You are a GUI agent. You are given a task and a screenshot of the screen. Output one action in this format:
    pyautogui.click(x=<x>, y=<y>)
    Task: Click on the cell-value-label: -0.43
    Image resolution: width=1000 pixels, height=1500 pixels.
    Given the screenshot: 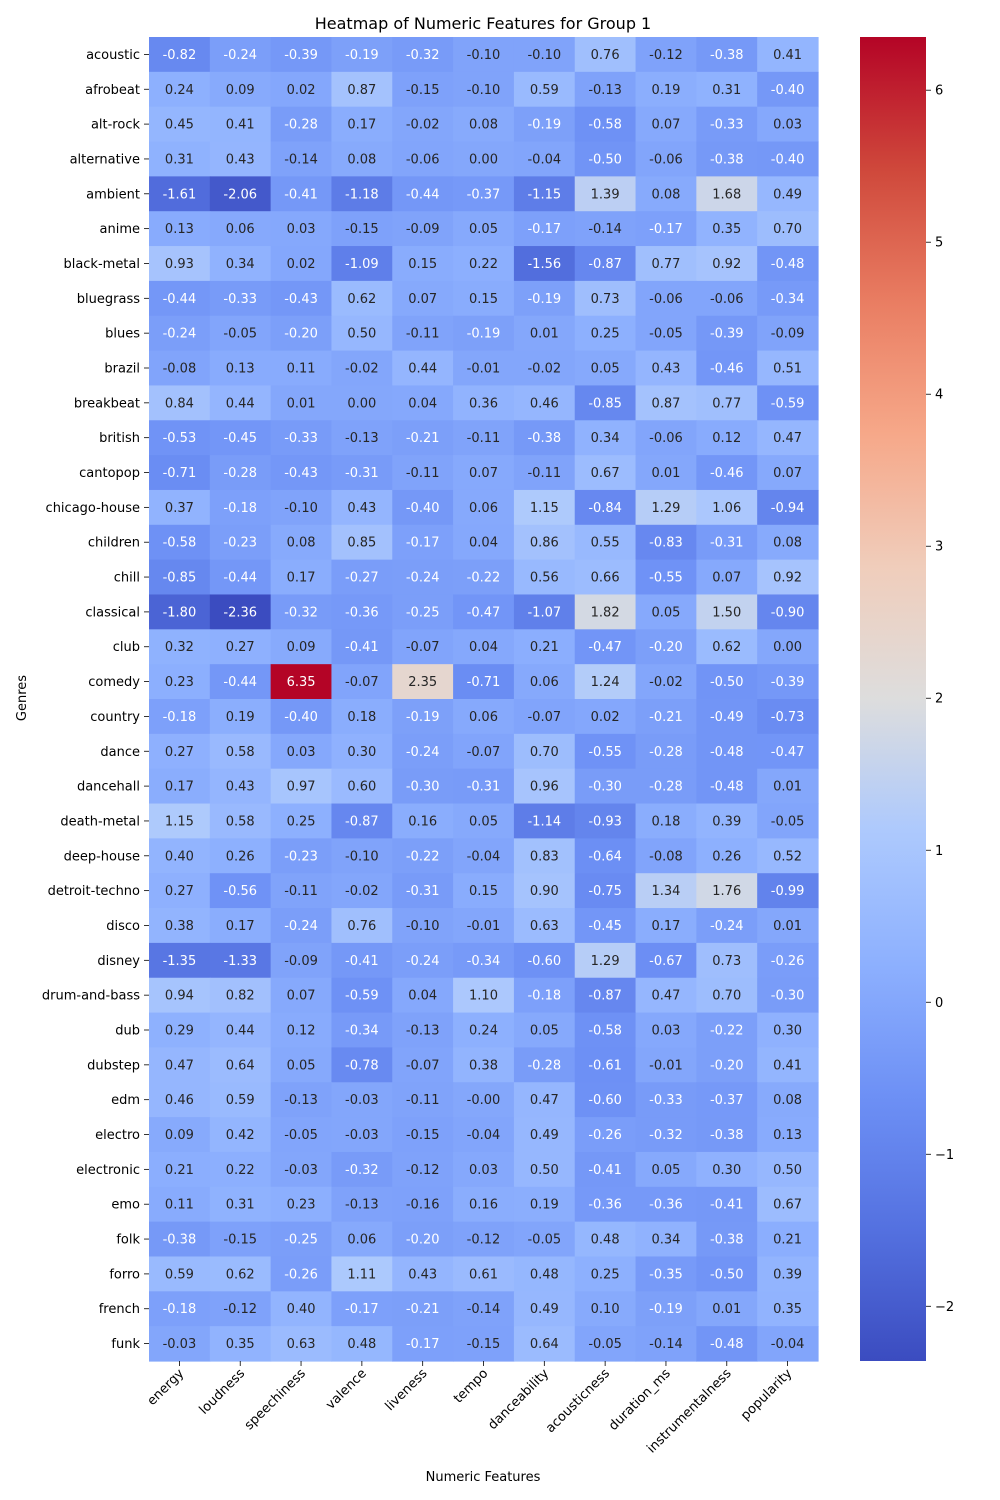 What is the action you would take?
    pyautogui.click(x=301, y=473)
    